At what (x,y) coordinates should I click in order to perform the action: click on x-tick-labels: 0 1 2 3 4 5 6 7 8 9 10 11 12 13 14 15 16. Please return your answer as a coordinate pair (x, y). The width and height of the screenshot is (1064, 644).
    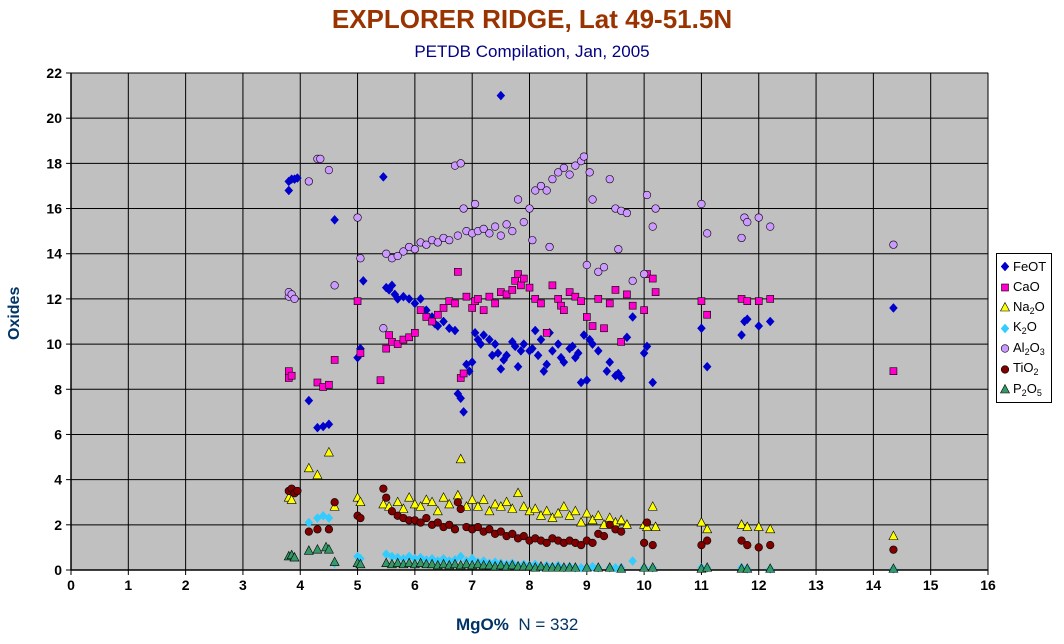
    Looking at the image, I should click on (531, 585).